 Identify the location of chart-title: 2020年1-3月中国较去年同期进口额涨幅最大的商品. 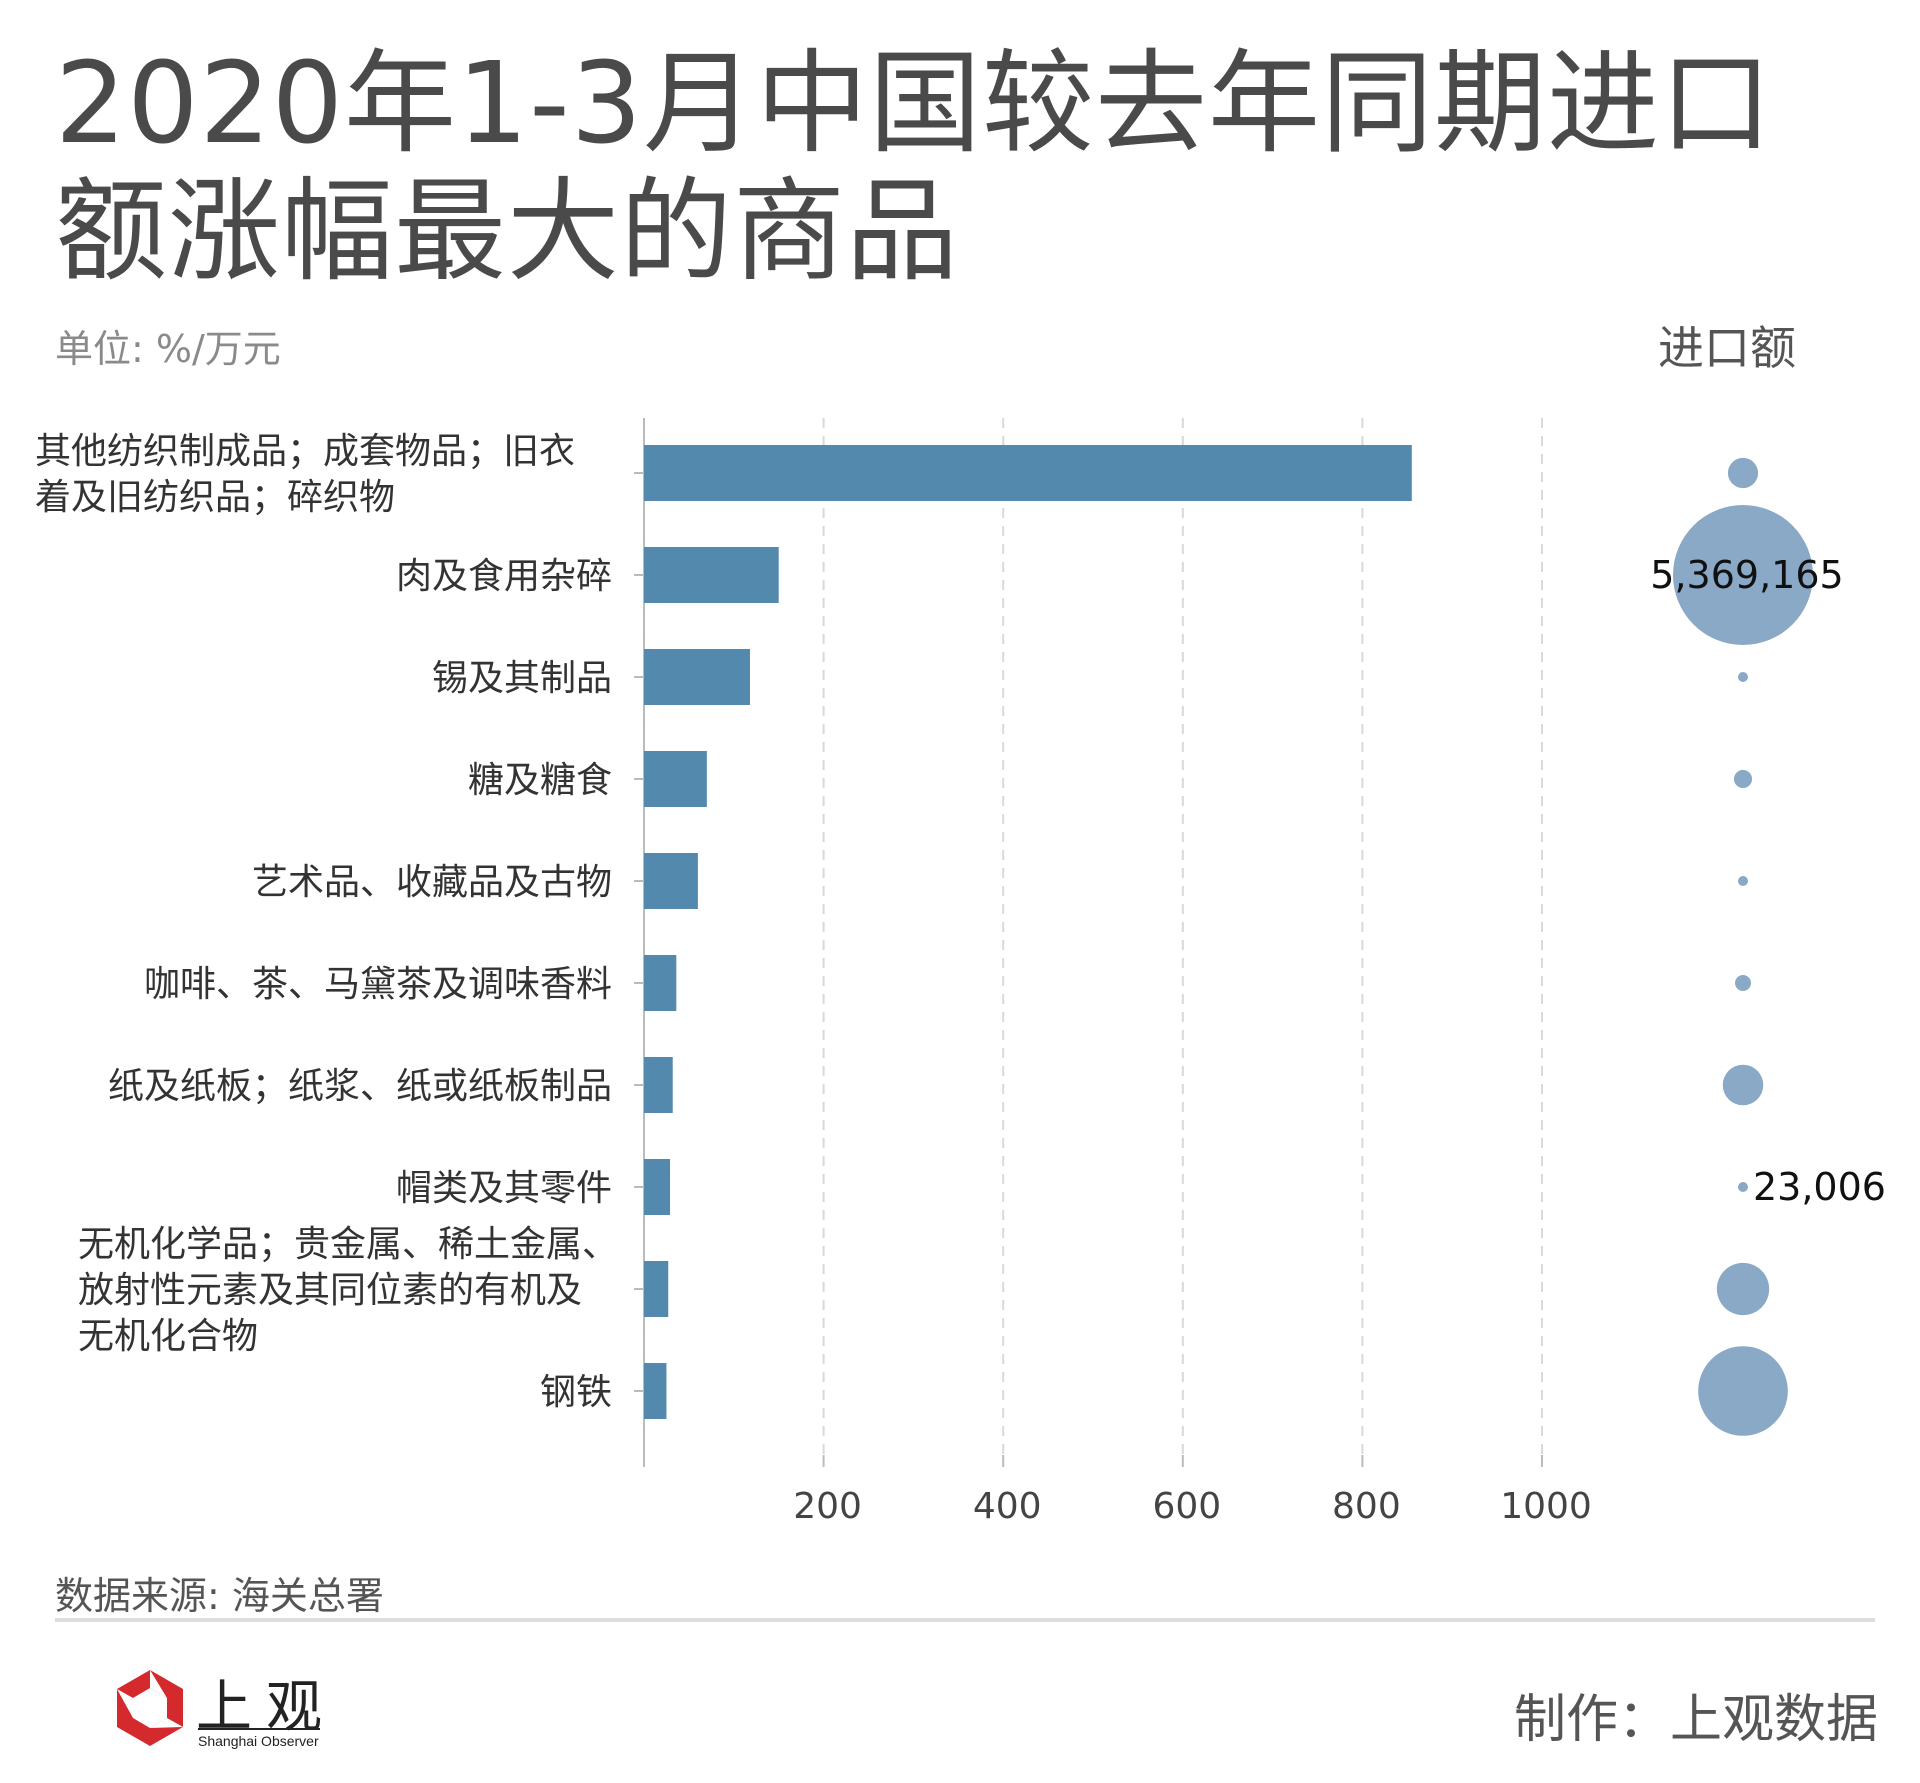
(914, 168).